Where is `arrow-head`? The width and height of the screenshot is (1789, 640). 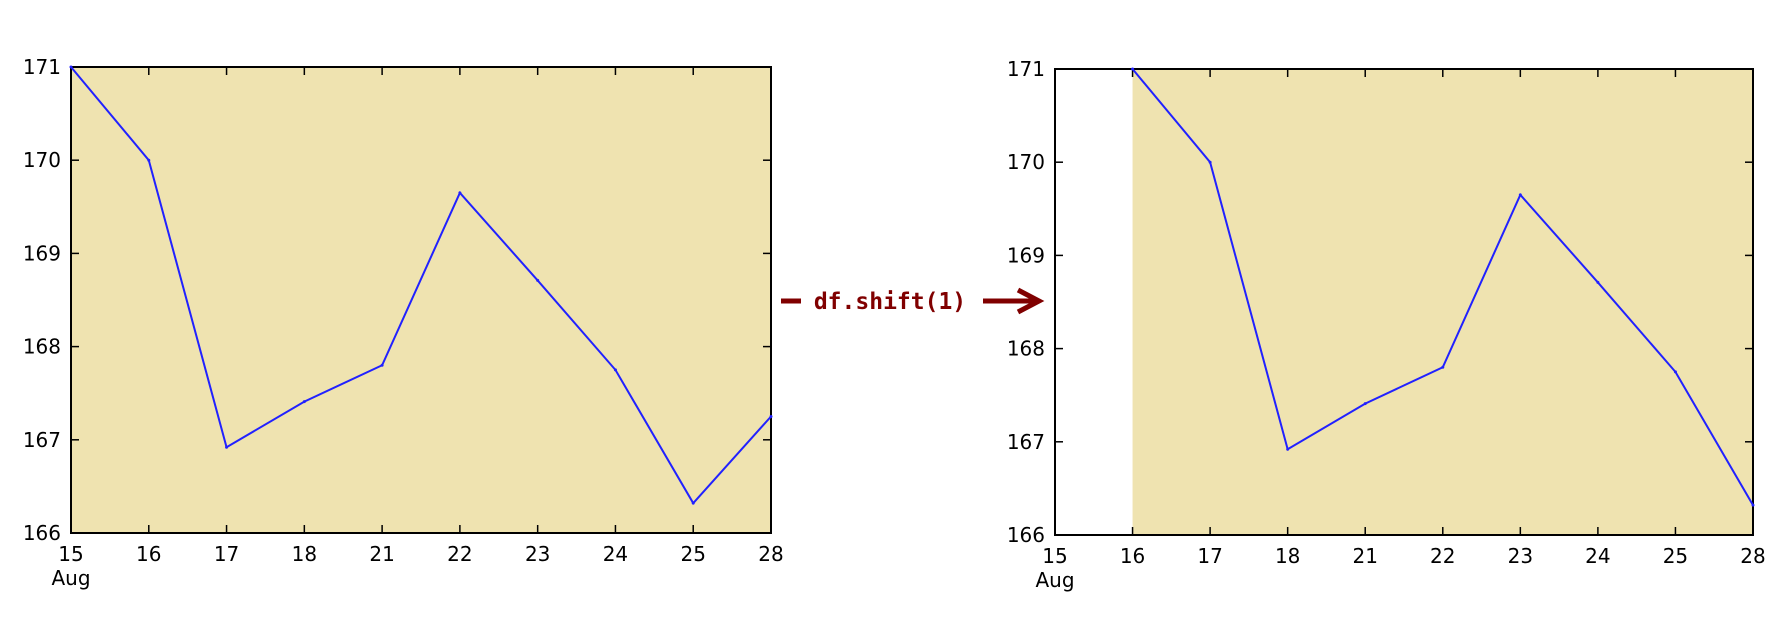
arrow-head is located at coordinates (1030, 301).